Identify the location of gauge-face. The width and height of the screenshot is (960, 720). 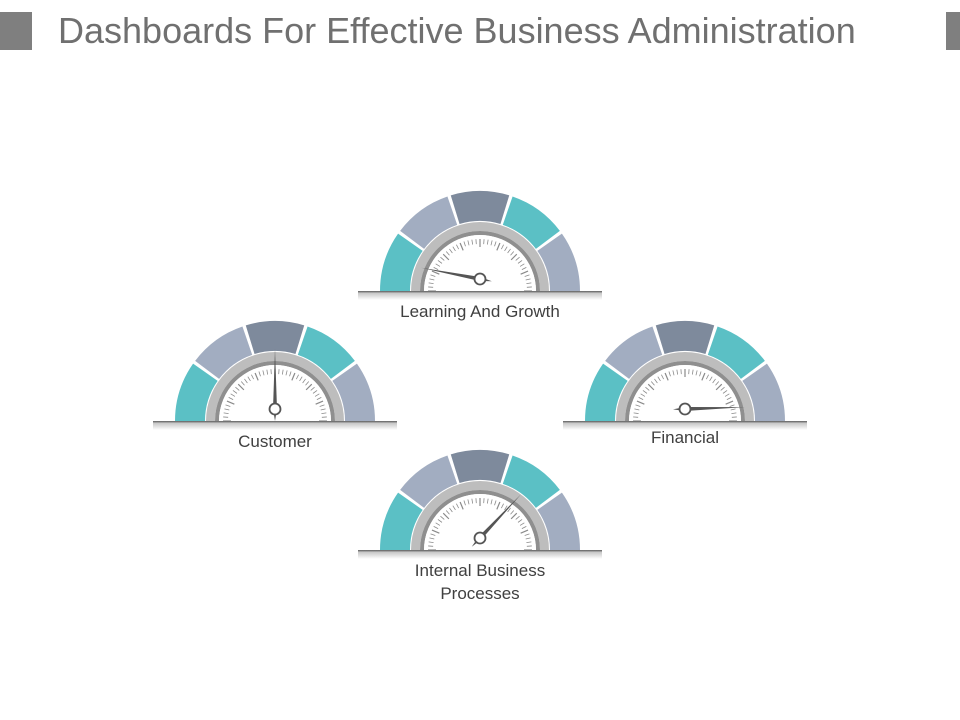
(685, 393).